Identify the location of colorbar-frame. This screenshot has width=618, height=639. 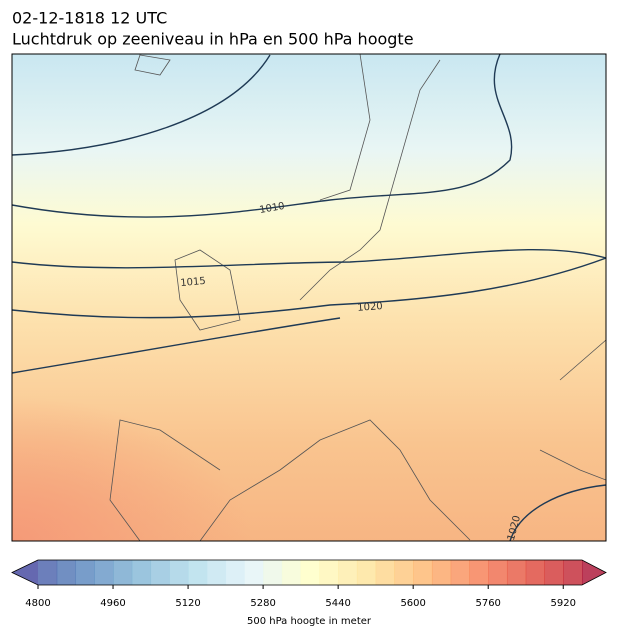
(309, 572).